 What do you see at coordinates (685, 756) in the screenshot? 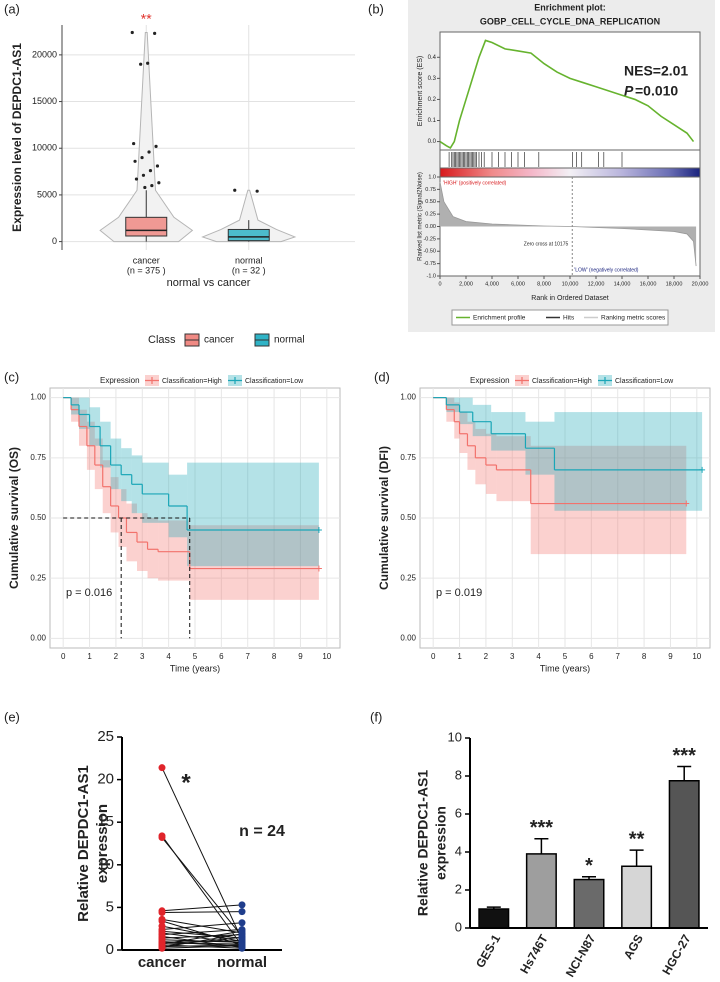
I see `significance: ***` at bounding box center [685, 756].